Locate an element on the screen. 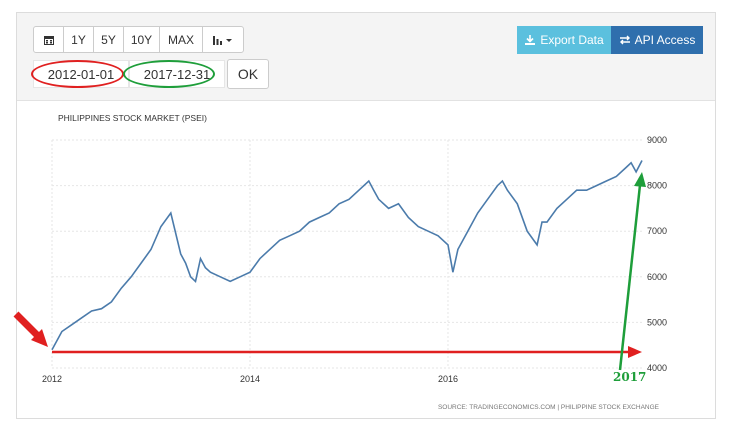 This screenshot has height=435, width=732. start-arrow-annotation is located at coordinates (30, 329).